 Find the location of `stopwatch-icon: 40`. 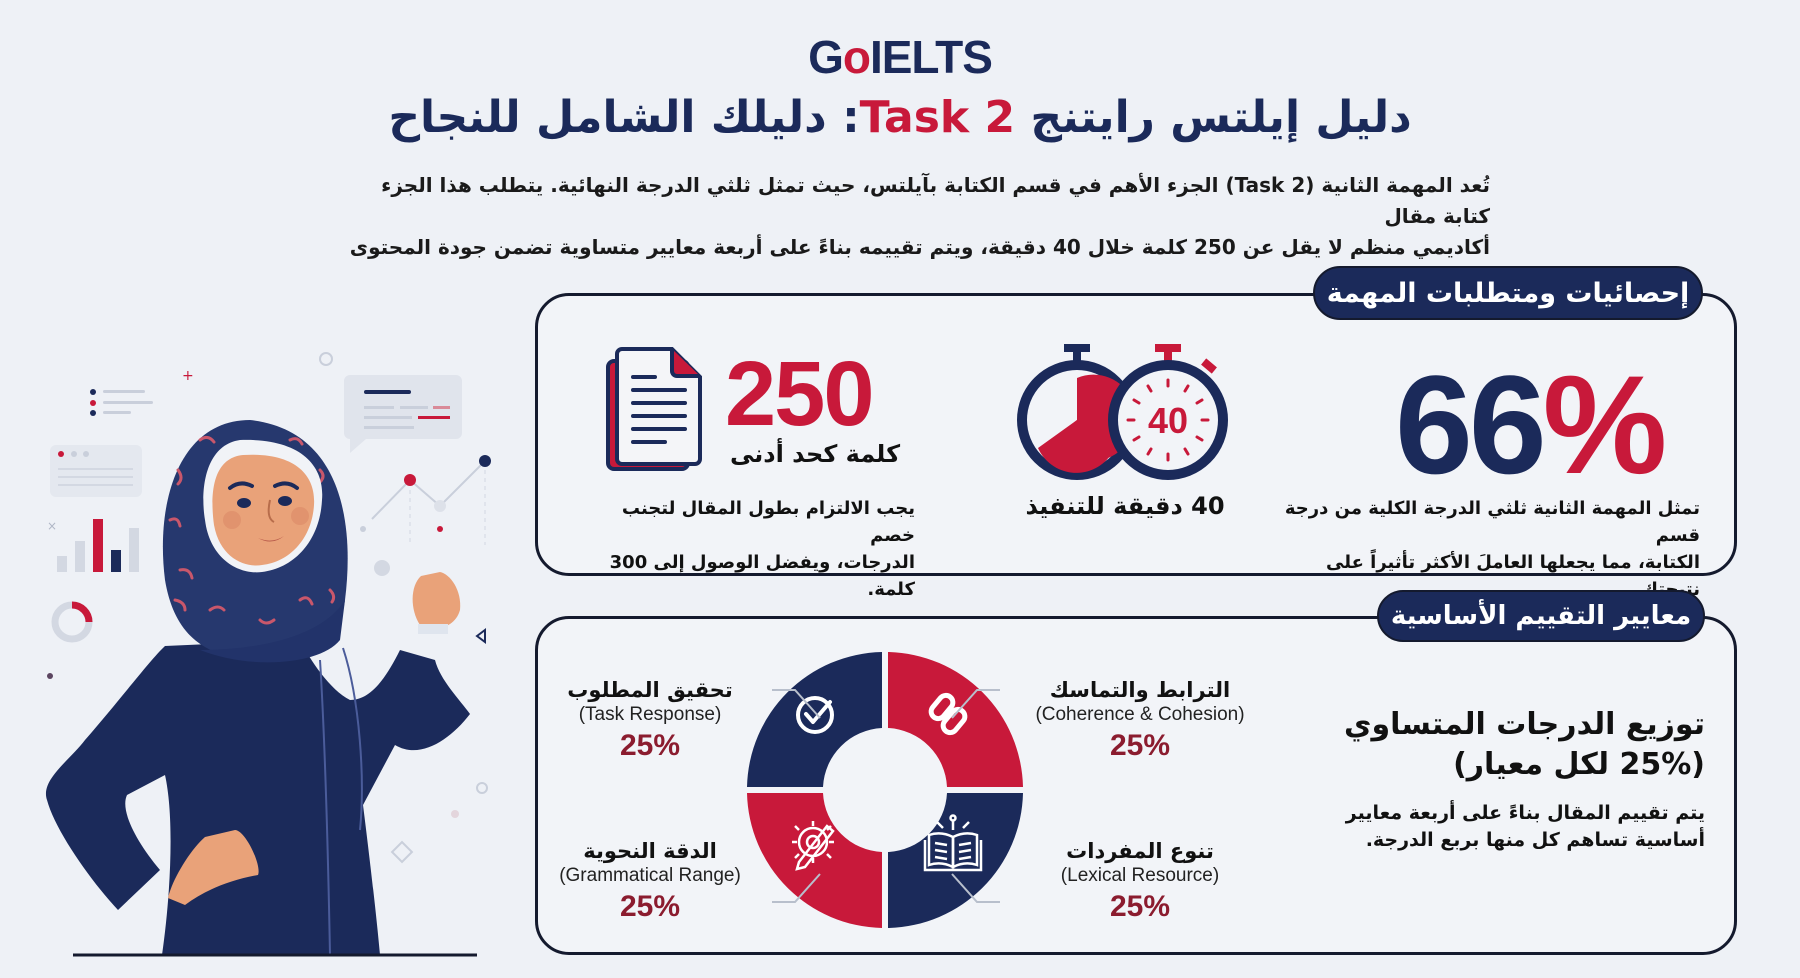

stopwatch-icon: 40 is located at coordinates (1122, 412).